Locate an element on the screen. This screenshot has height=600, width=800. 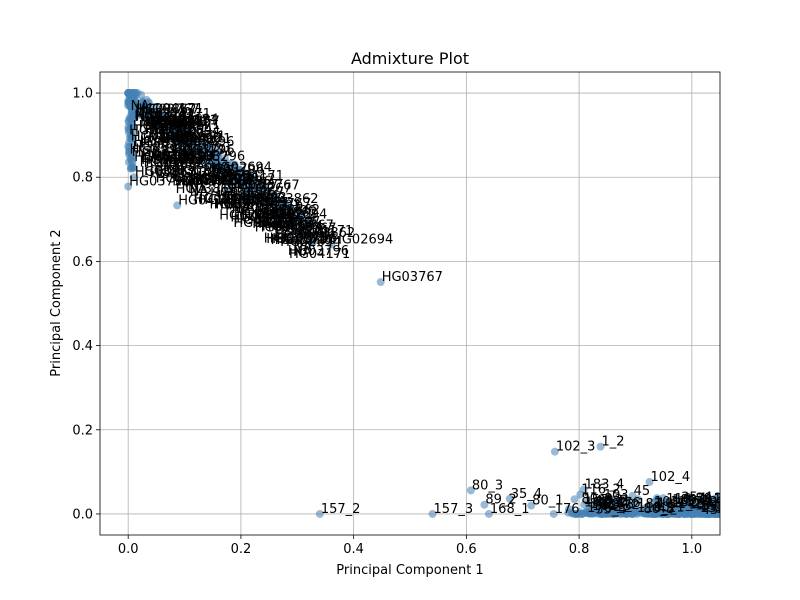
chart-title: Admixture Plot is located at coordinates (410, 58).